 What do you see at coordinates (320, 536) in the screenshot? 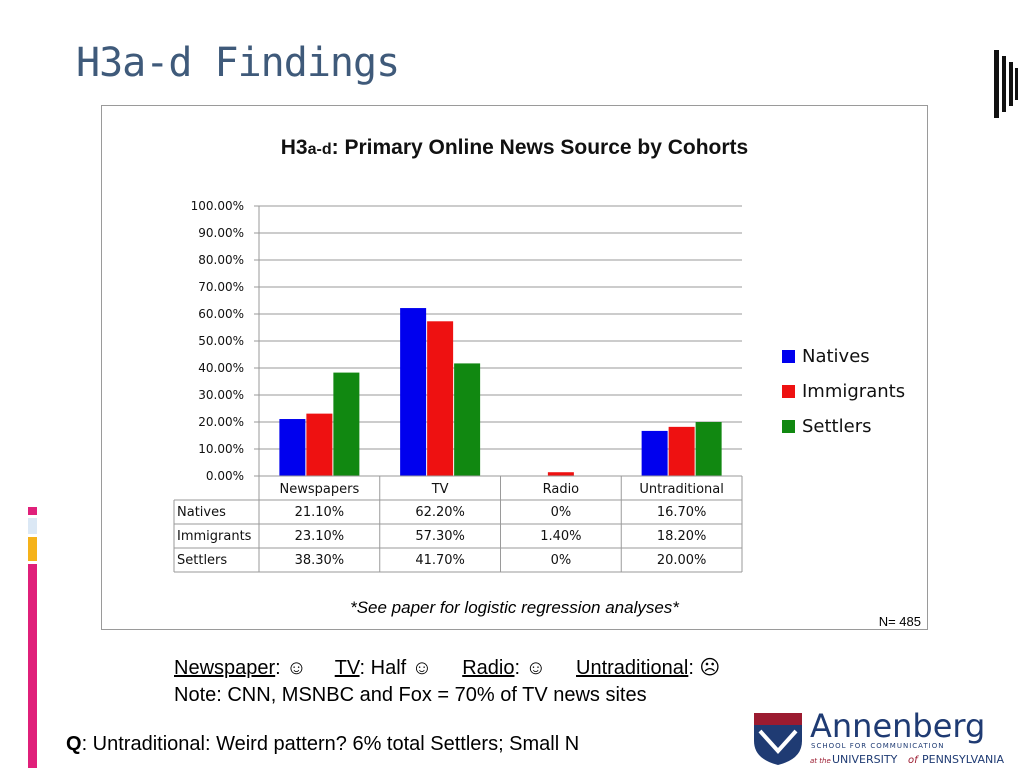
I see `data-label: 23.10%` at bounding box center [320, 536].